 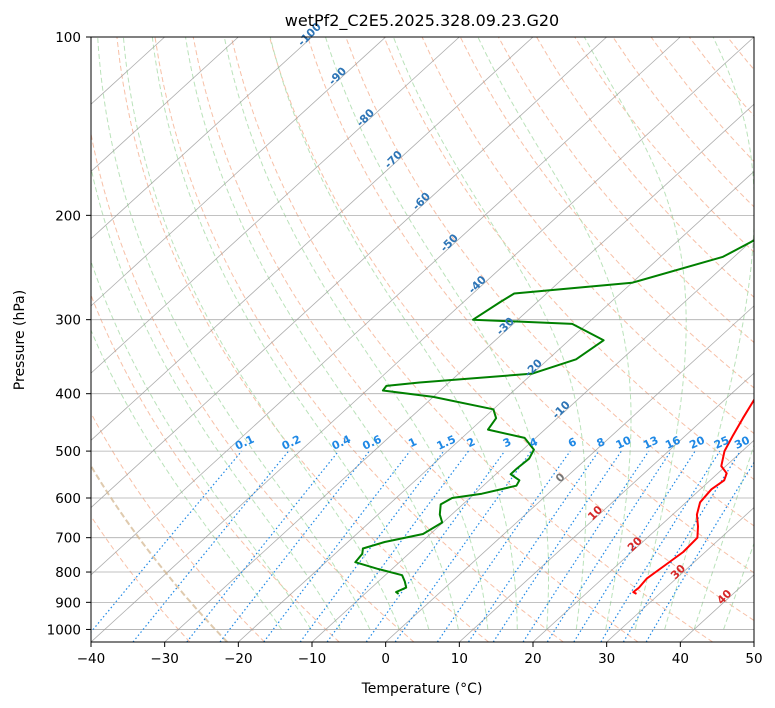 What do you see at coordinates (91, 659) in the screenshot?
I see `x-tick-label: −40` at bounding box center [91, 659].